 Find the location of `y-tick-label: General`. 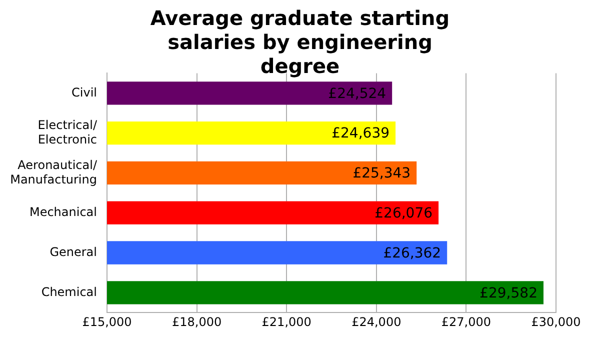

y-tick-label: General is located at coordinates (73, 251).